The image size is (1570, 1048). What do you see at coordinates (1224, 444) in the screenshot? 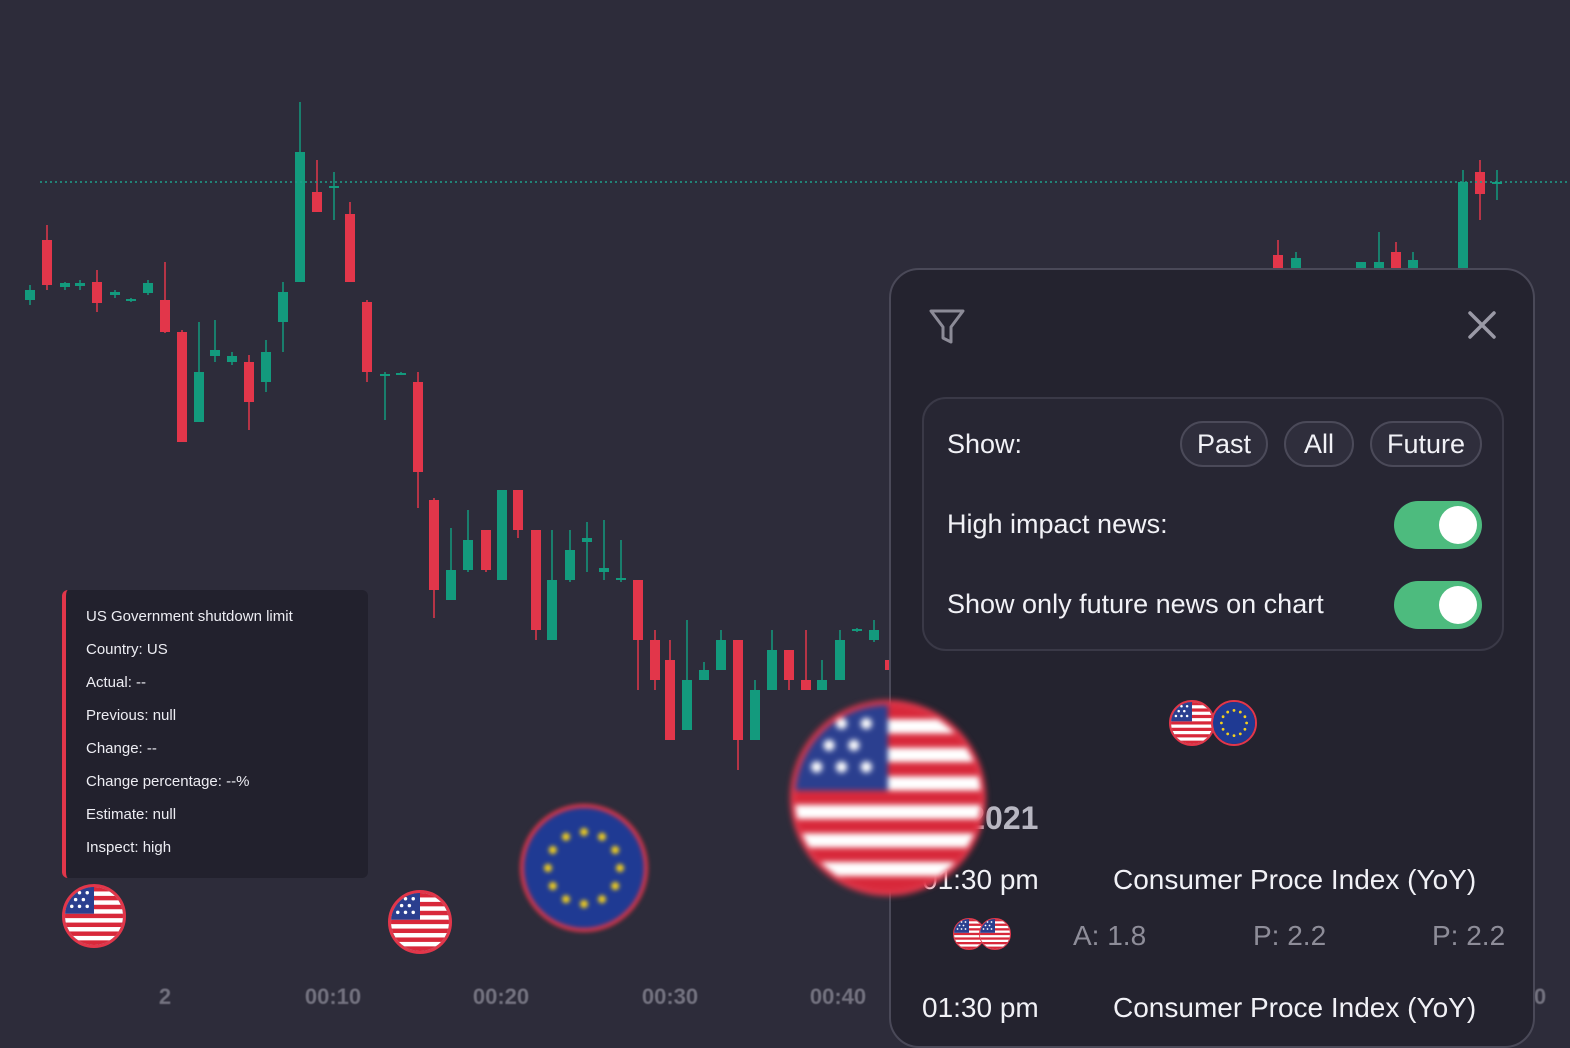
I see `show-past-button: Past` at bounding box center [1224, 444].